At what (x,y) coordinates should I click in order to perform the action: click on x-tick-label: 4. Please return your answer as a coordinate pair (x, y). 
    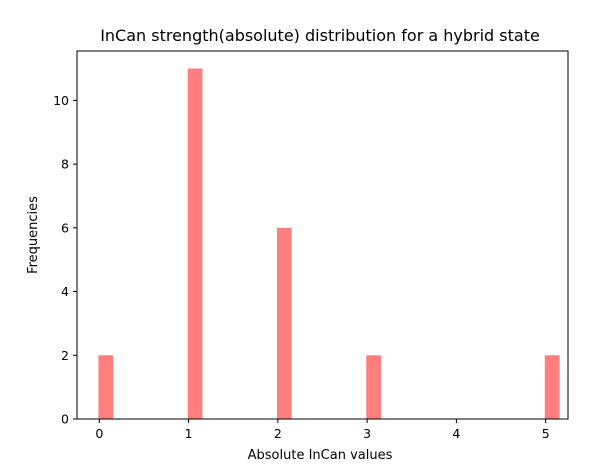
    Looking at the image, I should click on (456, 433).